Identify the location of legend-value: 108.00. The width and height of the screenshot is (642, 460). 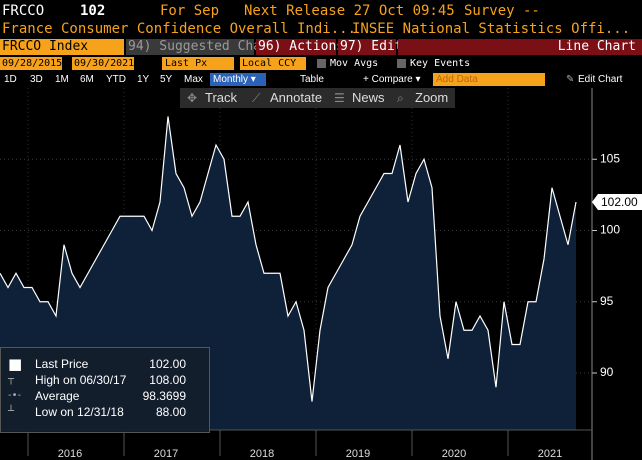
(167, 380).